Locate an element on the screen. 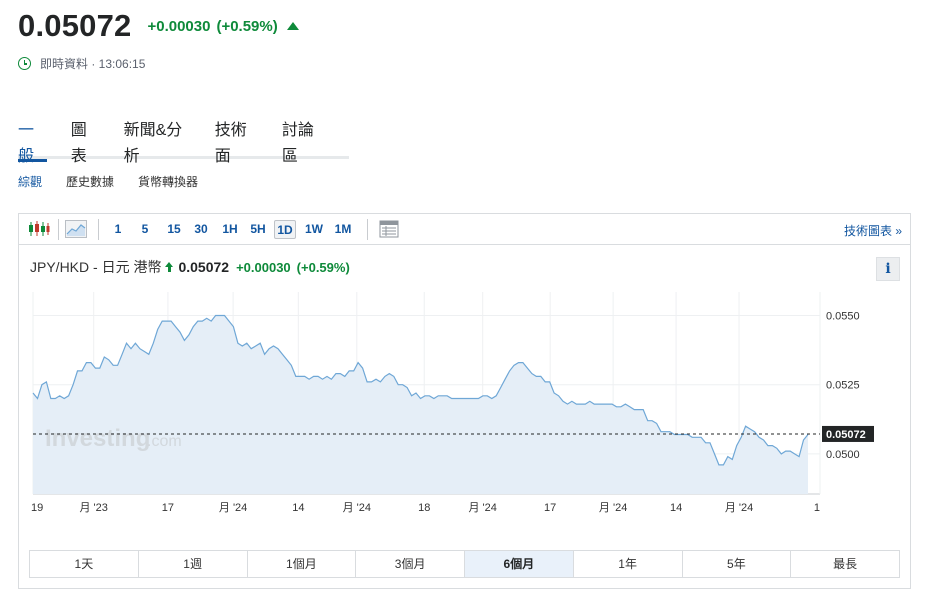  y-tick-label: 0.0550 is located at coordinates (843, 317).